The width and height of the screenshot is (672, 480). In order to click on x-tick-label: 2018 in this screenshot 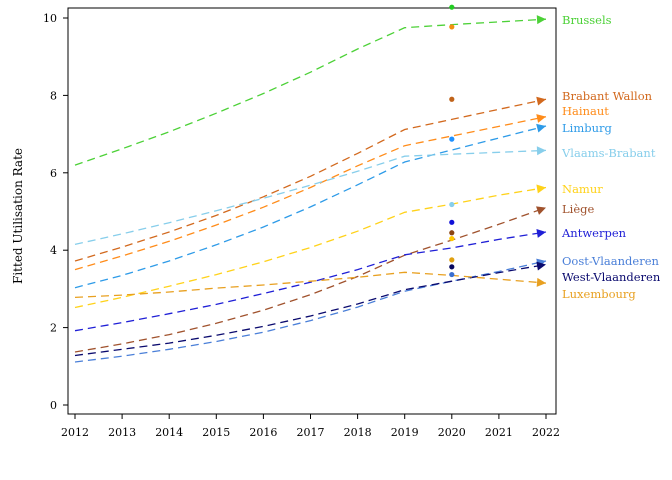, I will do `click(358, 432)`.